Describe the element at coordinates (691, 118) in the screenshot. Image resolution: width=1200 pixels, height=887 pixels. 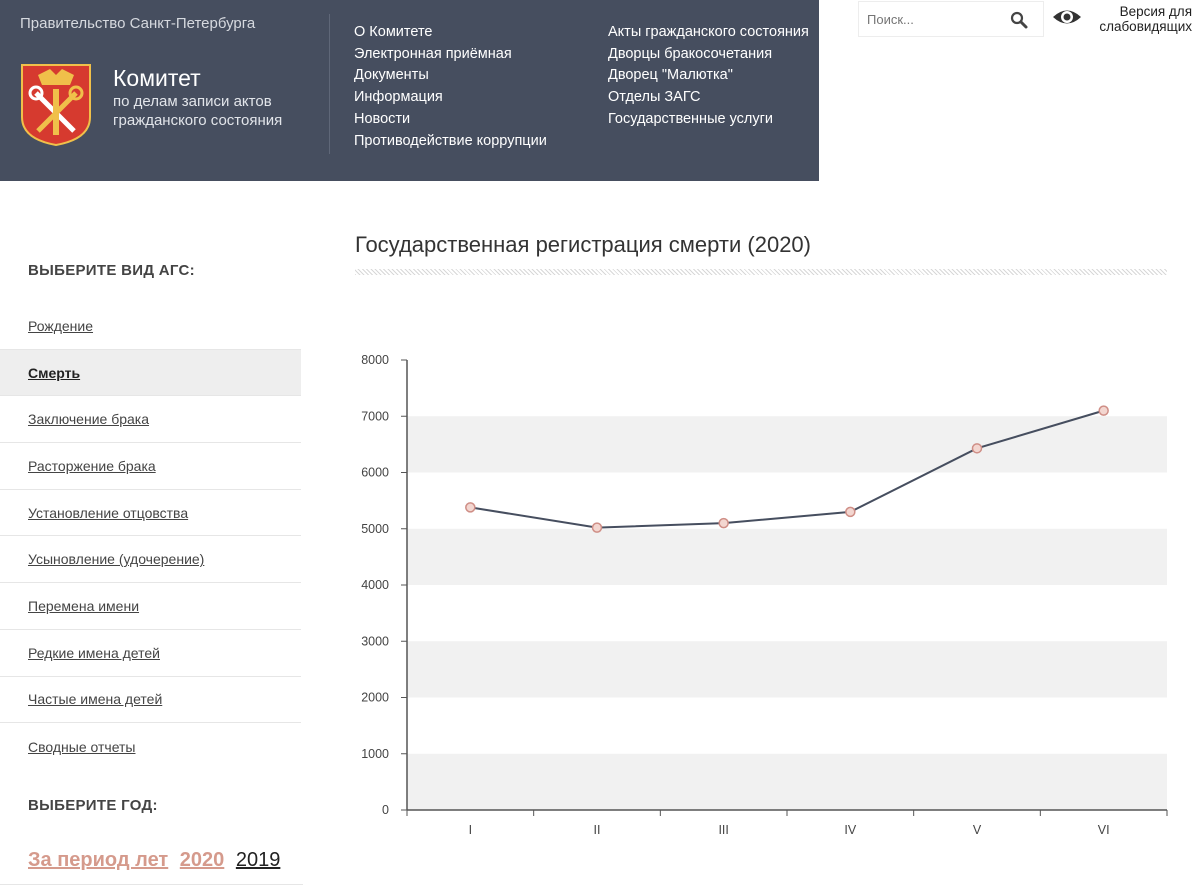
I see `nav-item-state-services: Государственные услуги` at that location.